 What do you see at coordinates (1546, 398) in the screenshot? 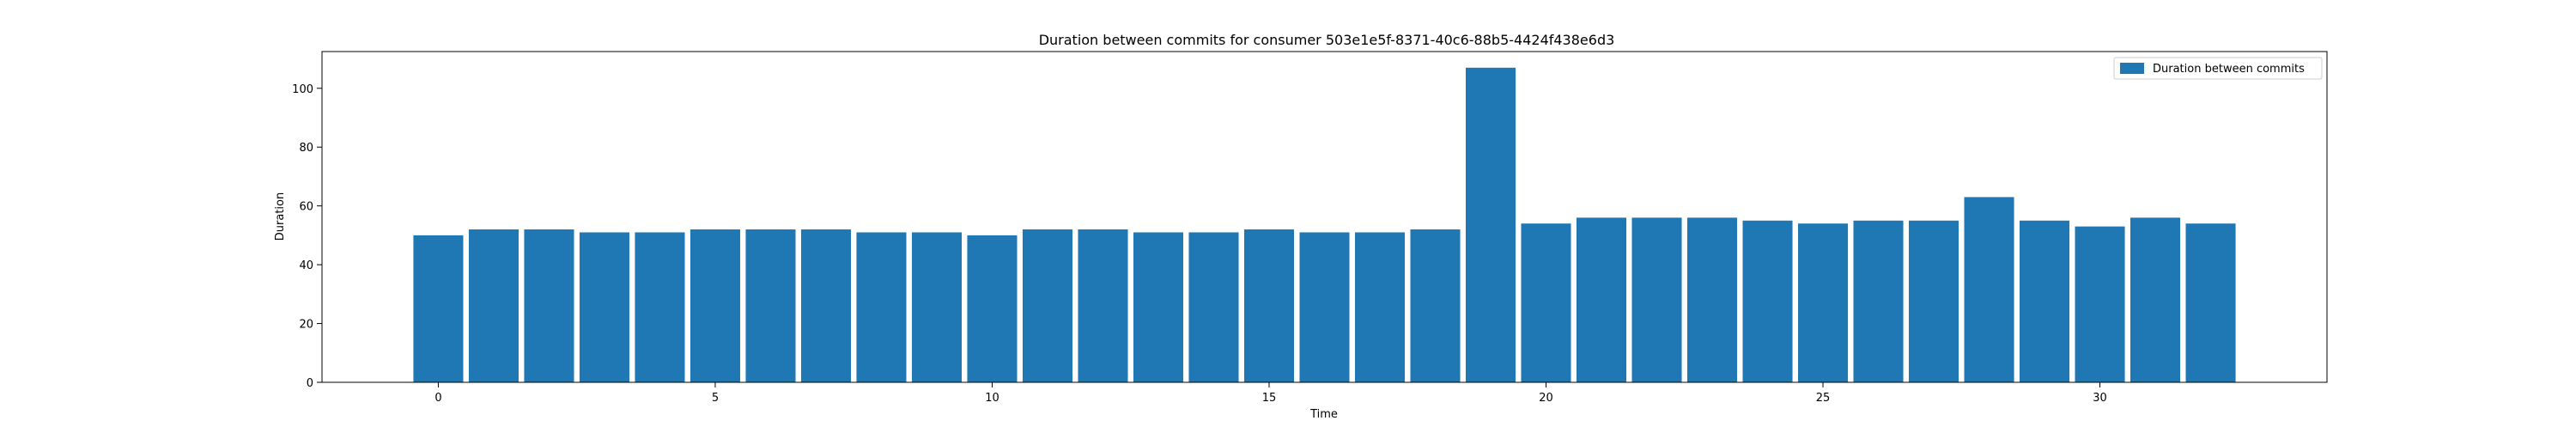
I see `x-tick-label: 20` at bounding box center [1546, 398].